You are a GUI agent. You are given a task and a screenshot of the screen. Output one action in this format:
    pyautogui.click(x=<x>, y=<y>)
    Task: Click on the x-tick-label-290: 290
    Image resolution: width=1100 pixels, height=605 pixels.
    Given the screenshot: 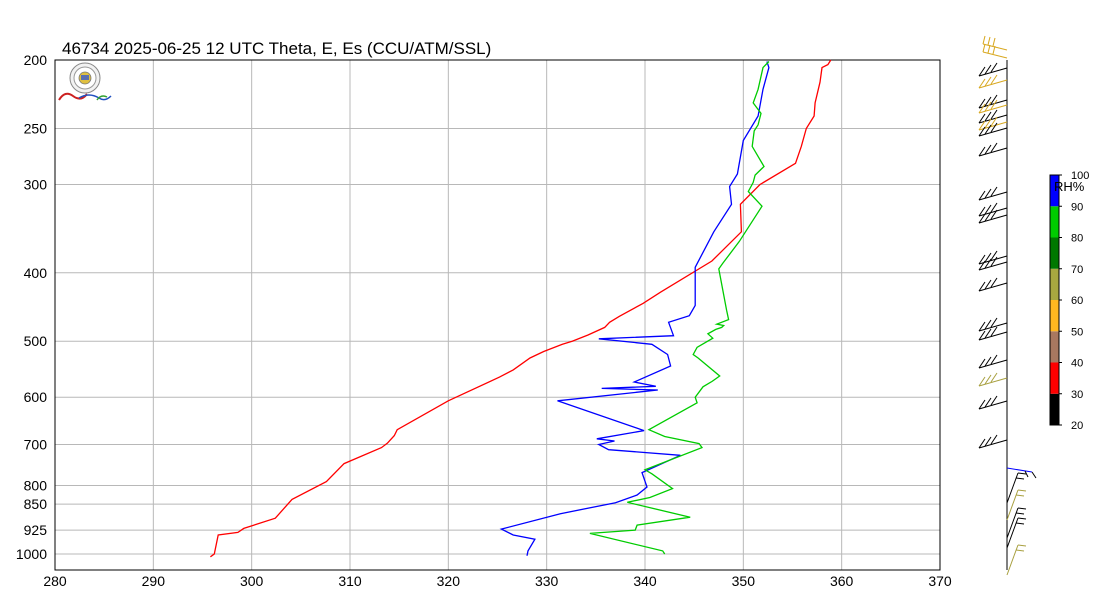 What is the action you would take?
    pyautogui.click(x=154, y=581)
    